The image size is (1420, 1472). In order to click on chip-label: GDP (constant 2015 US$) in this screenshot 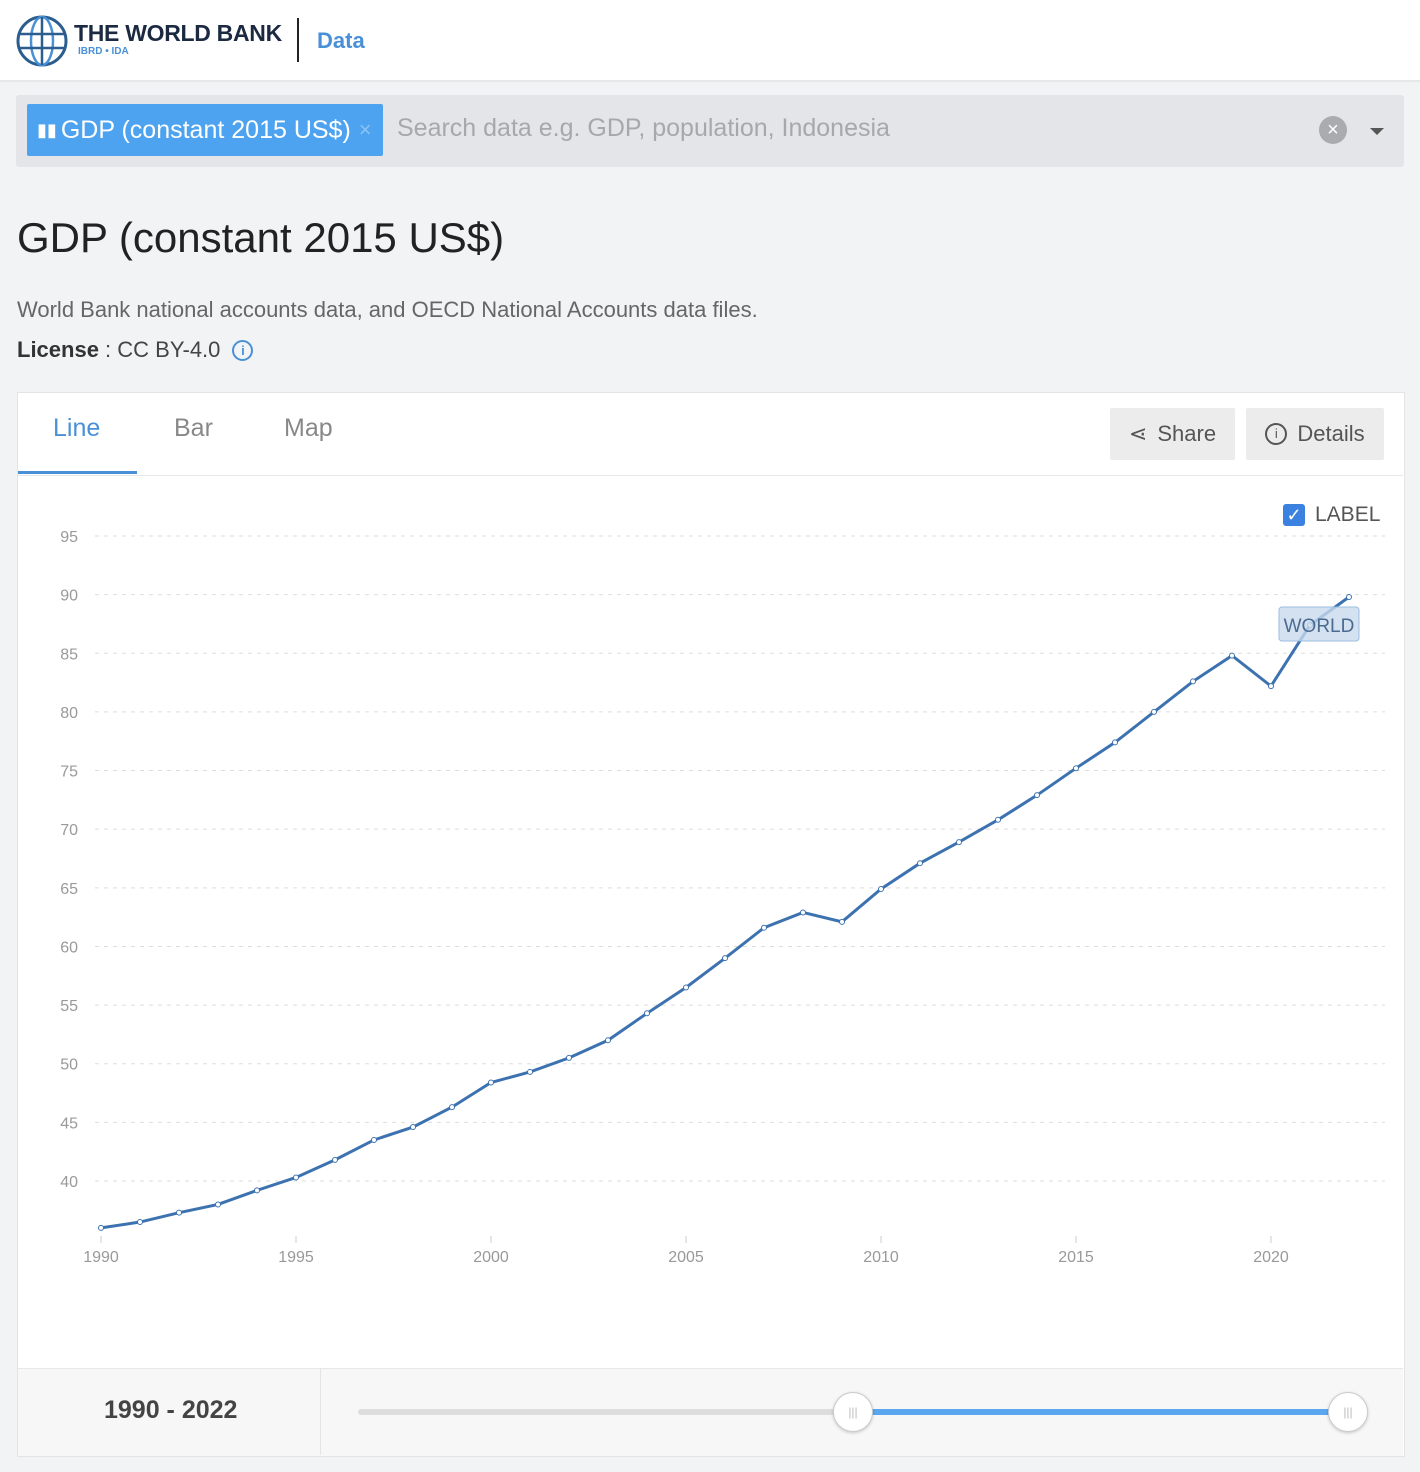, I will do `click(205, 129)`.